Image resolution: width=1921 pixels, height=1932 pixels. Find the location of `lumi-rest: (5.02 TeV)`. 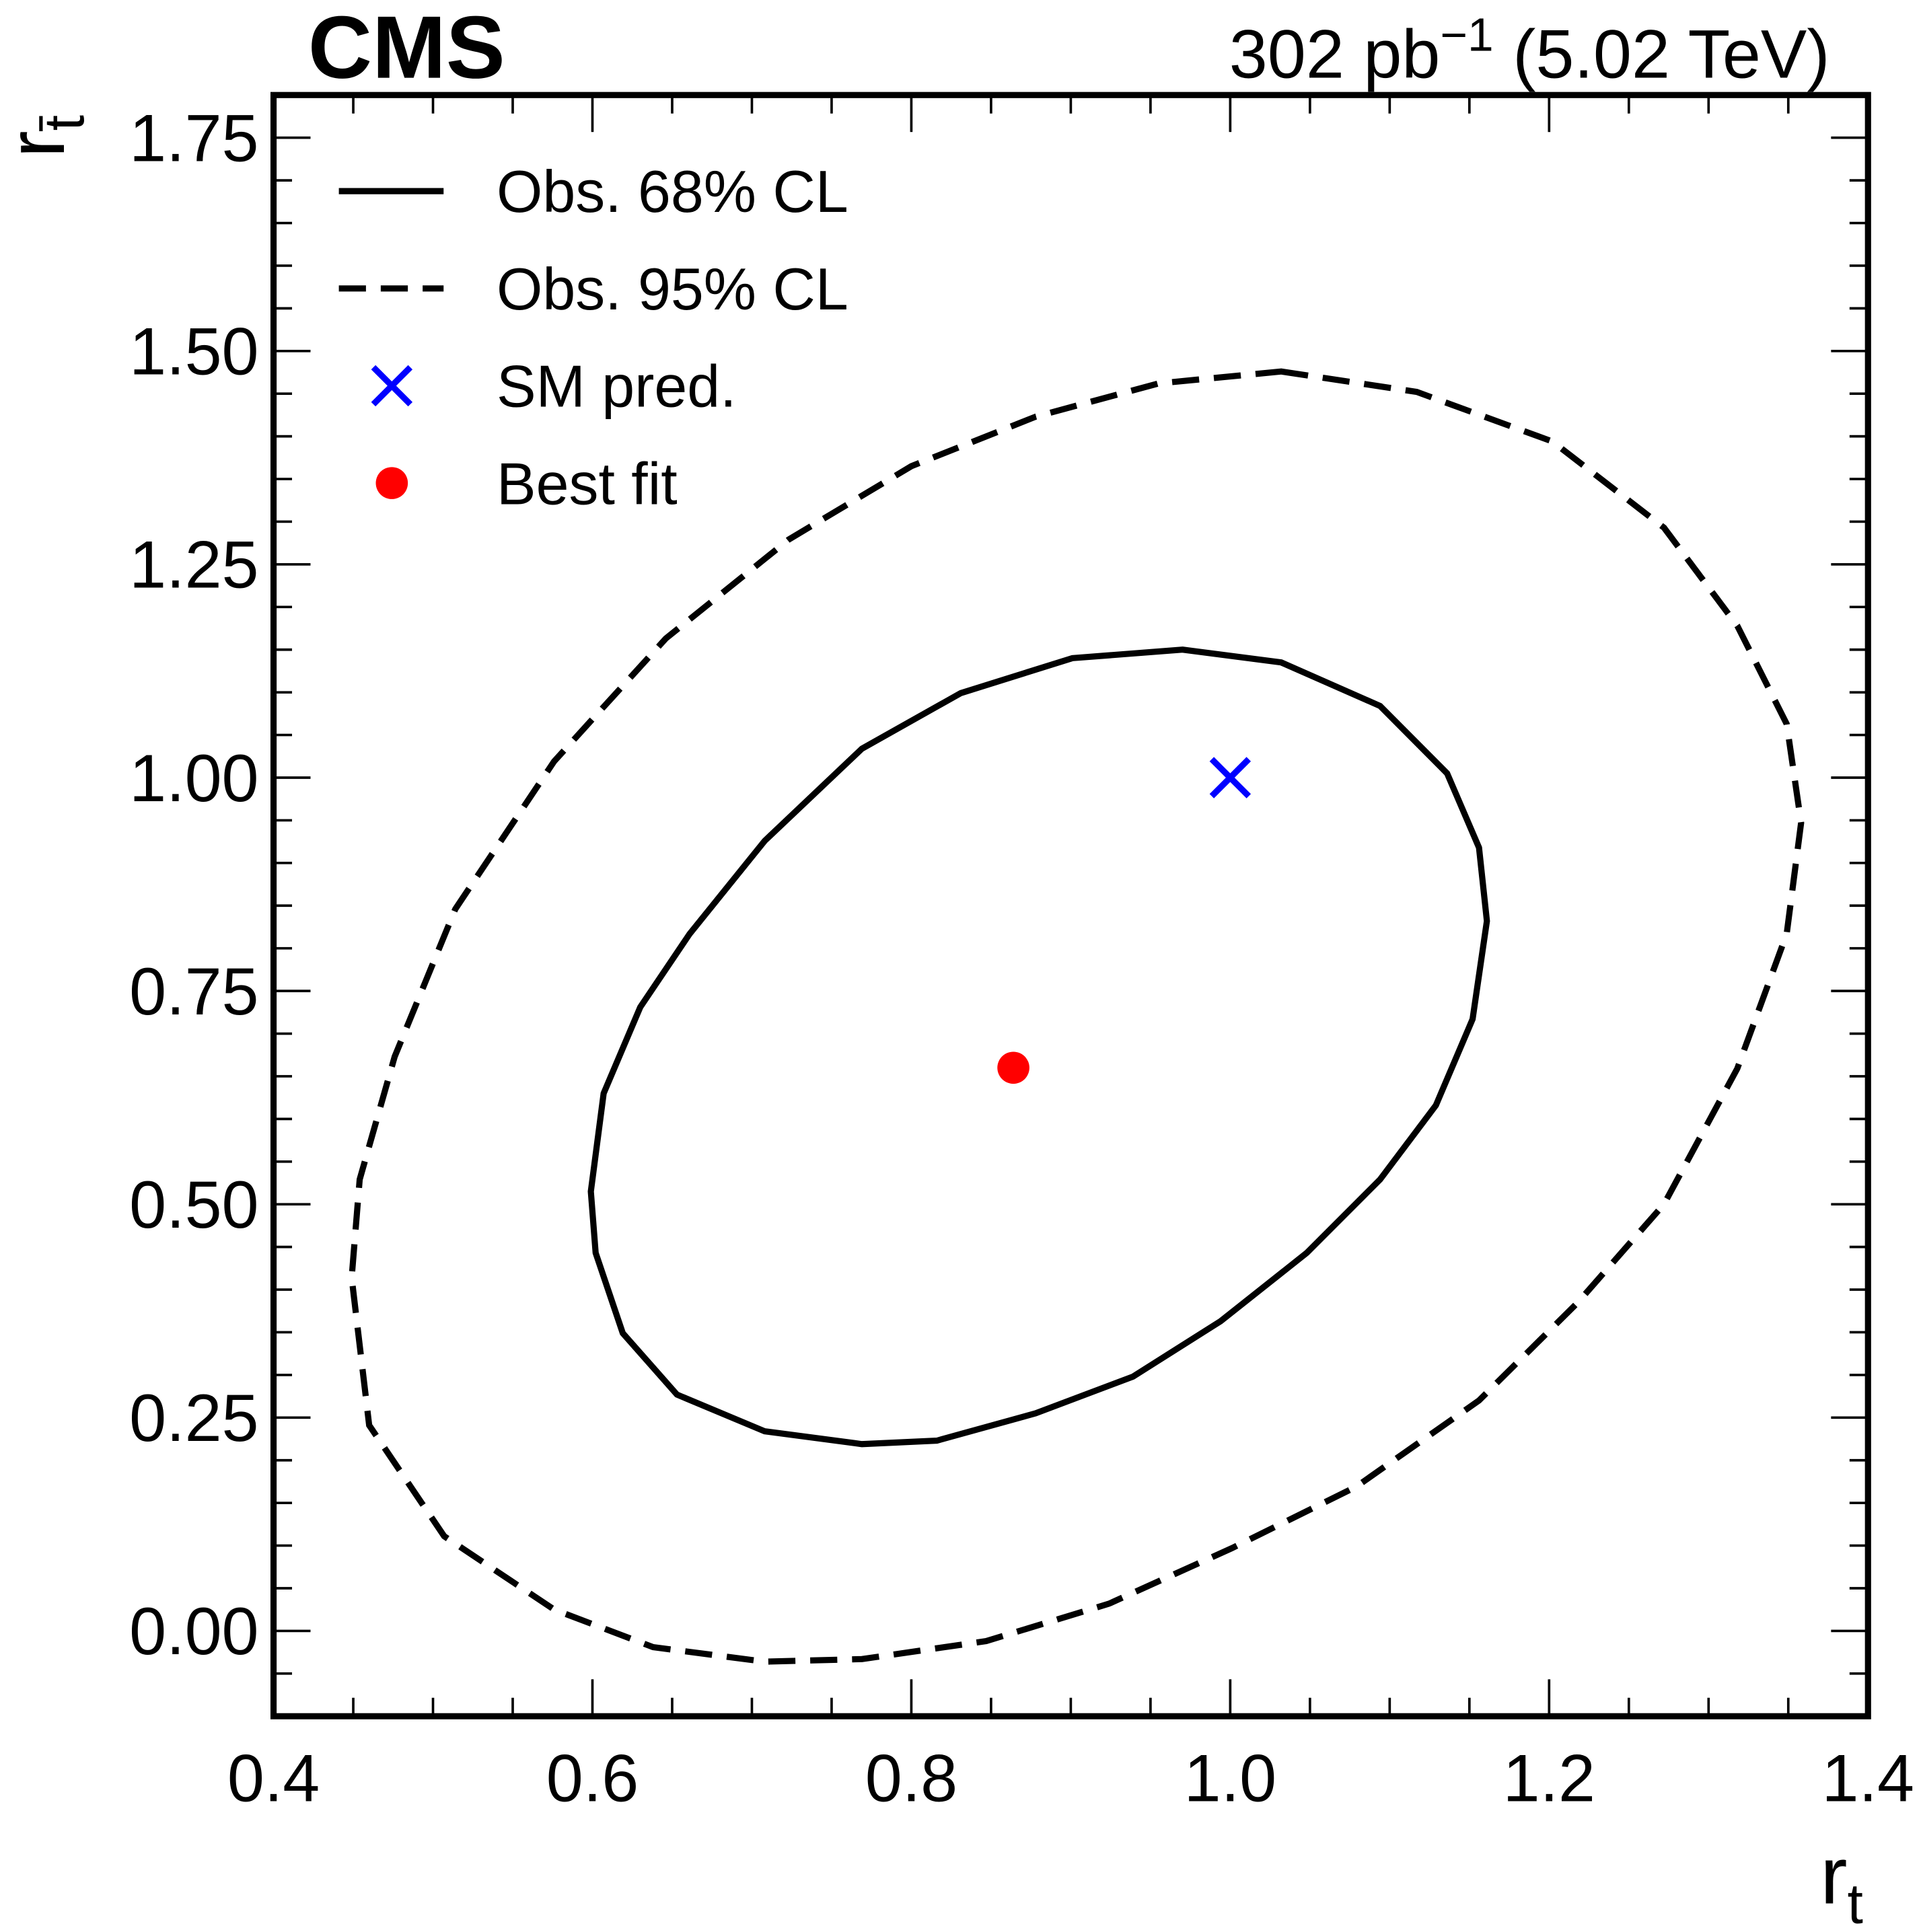

lumi-rest: (5.02 TeV) is located at coordinates (1662, 54).